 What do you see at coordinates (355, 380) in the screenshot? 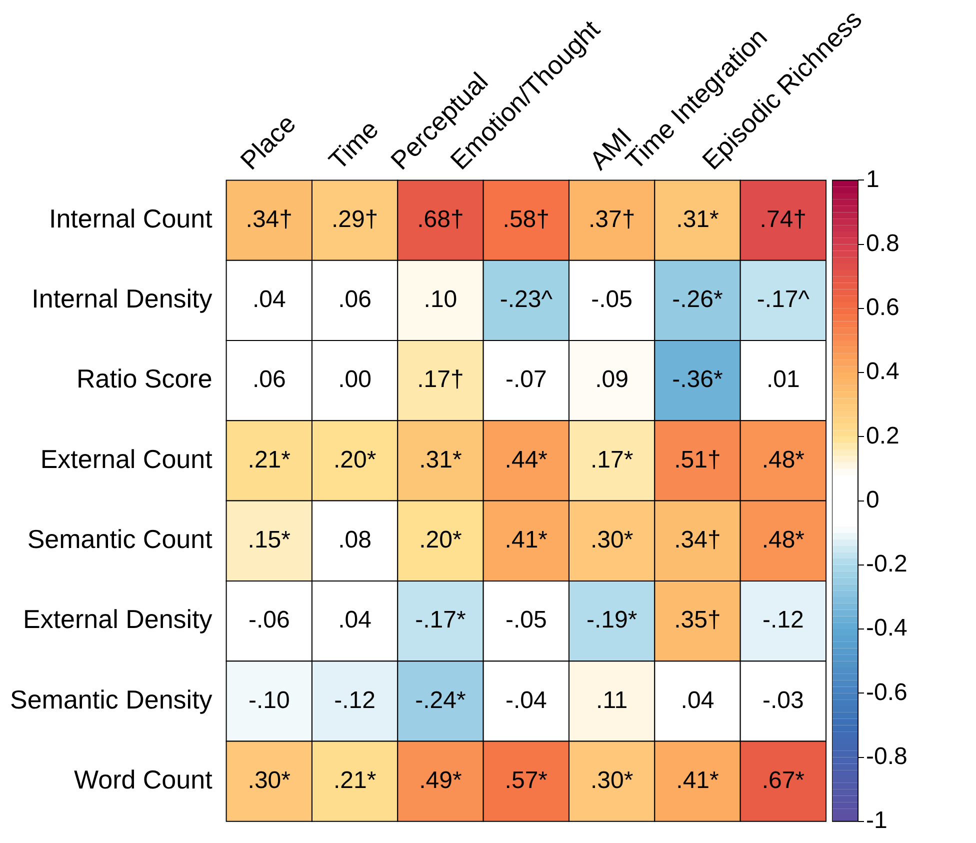
I see `data-label: .00` at bounding box center [355, 380].